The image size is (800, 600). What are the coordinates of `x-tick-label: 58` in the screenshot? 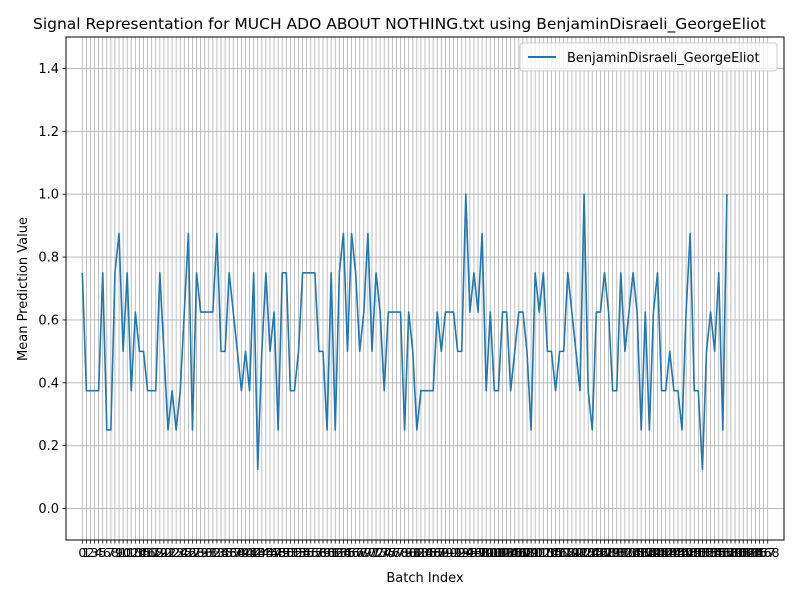 It's located at (319, 552).